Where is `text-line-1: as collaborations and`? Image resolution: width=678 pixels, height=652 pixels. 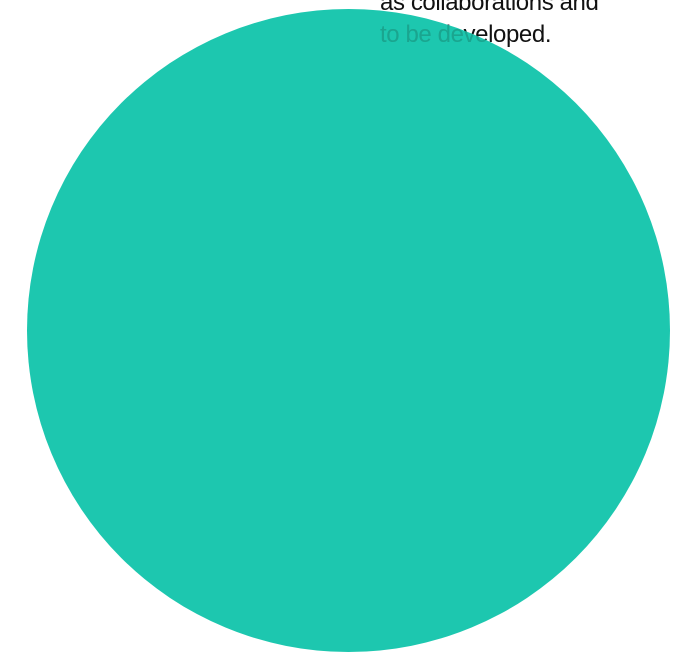 text-line-1: as collaborations and is located at coordinates (489, 8).